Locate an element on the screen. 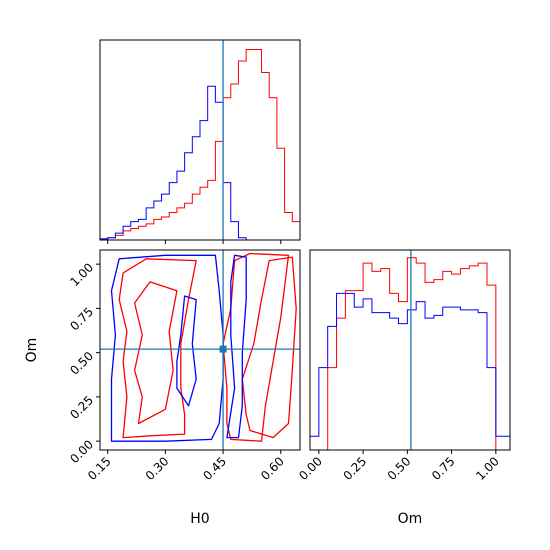 The image size is (550, 550). h0-xtick-label: 0.45 is located at coordinates (214, 468).